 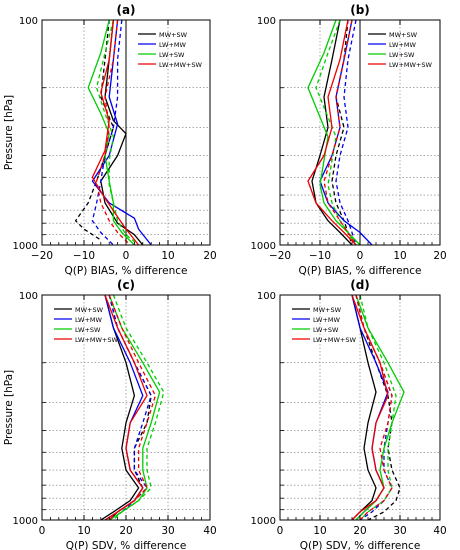 I want to click on panel-label: (d), so click(x=360, y=285).